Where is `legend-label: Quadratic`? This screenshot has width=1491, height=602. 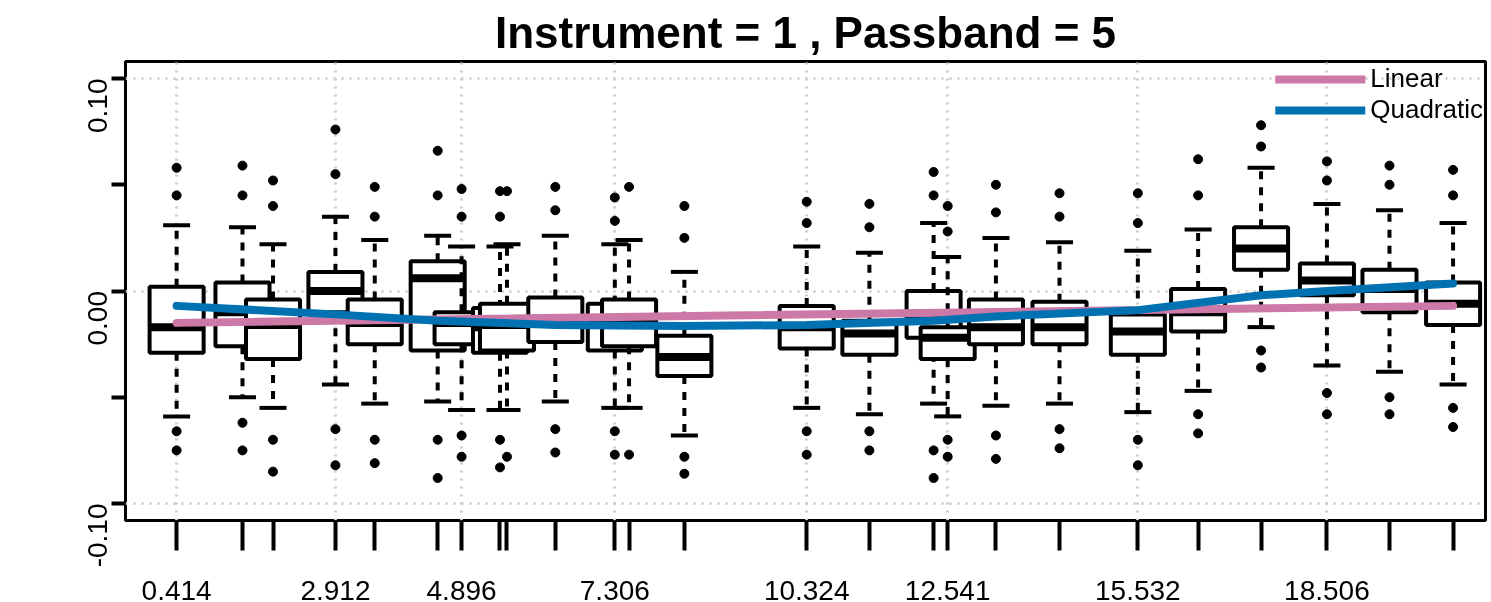
legend-label: Quadratic is located at coordinates (1426, 109).